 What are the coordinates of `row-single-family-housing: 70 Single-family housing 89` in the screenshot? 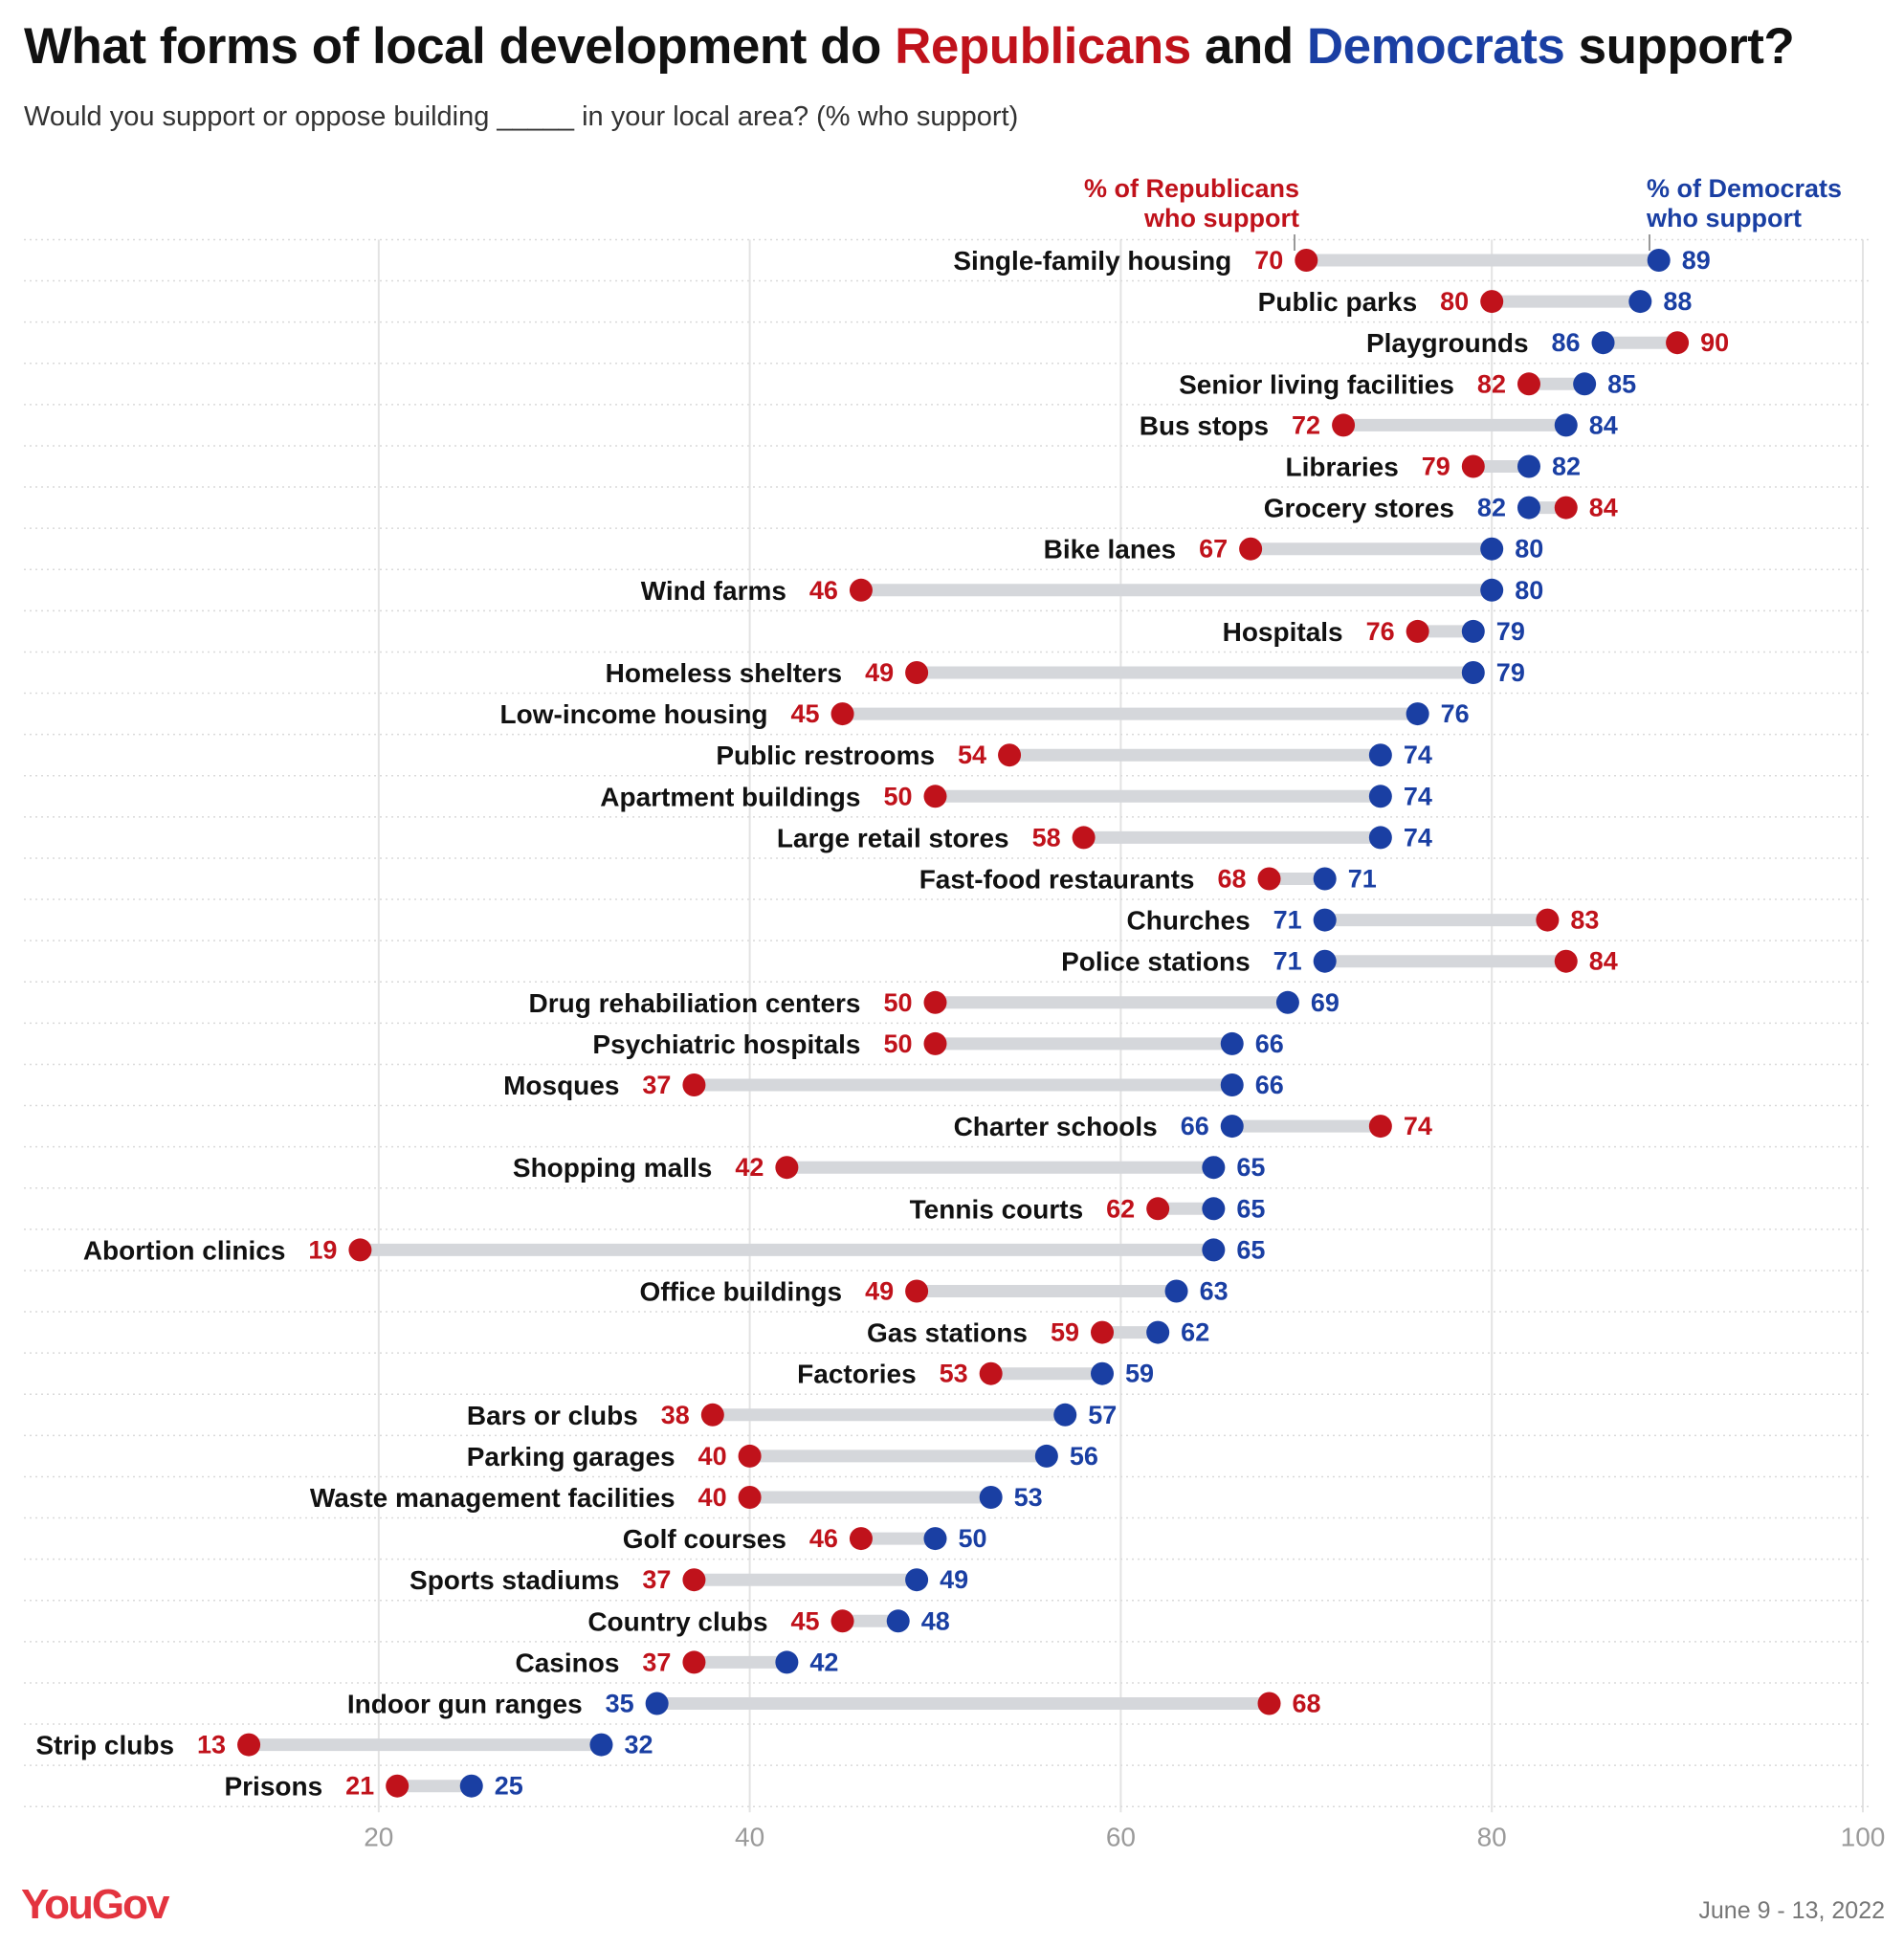 It's located at (1331, 261).